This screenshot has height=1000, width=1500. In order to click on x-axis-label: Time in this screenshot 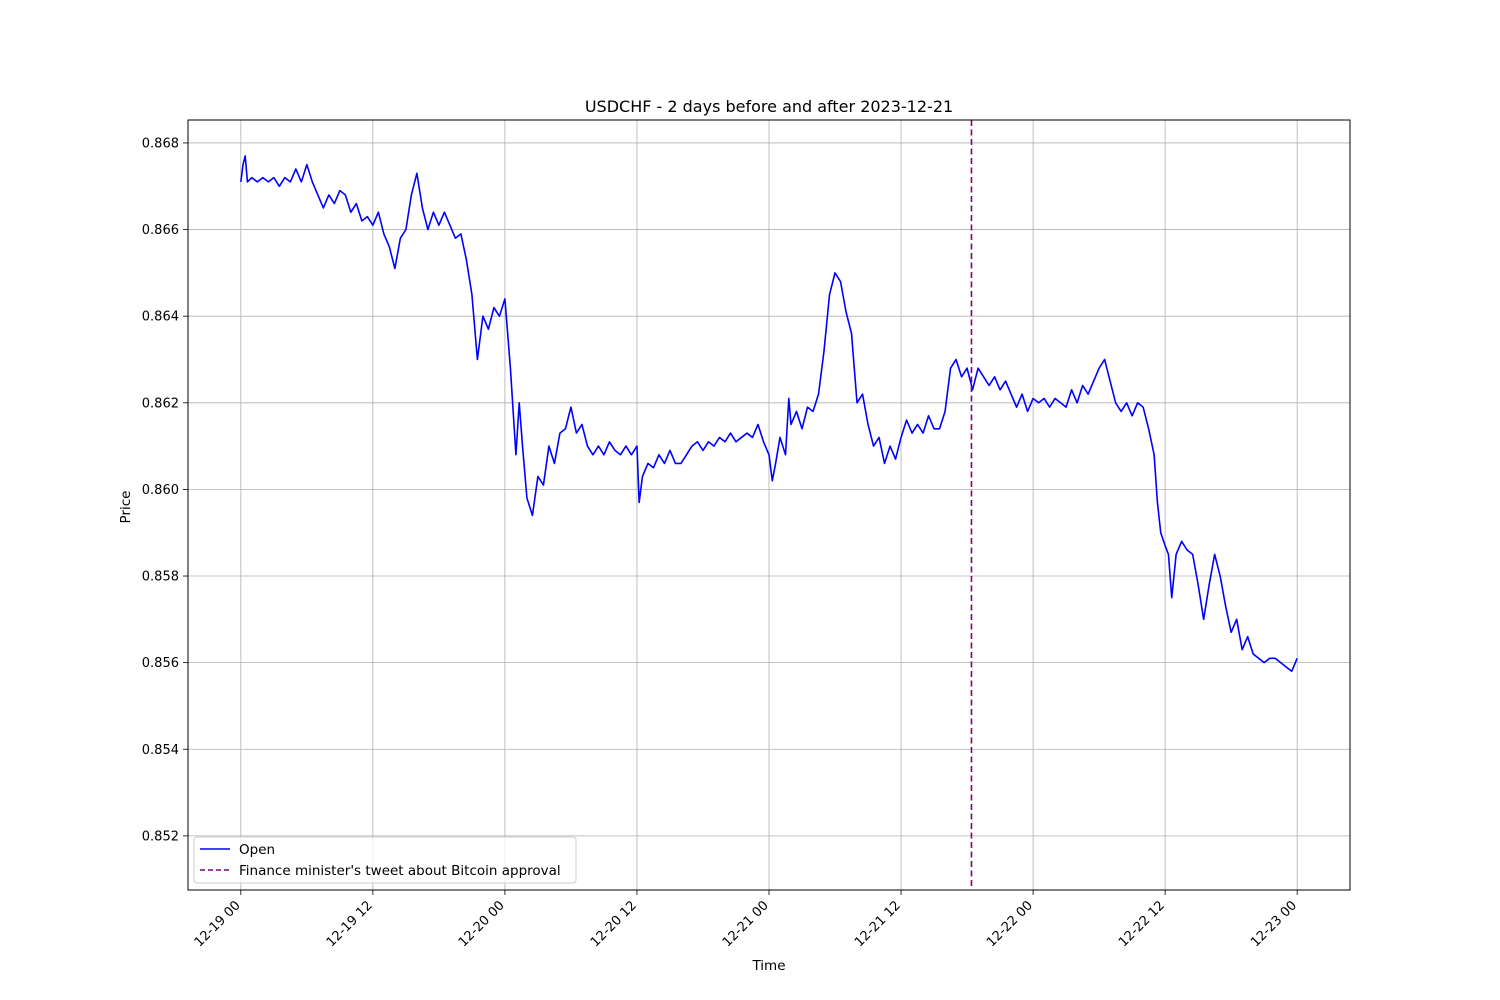, I will do `click(768, 966)`.